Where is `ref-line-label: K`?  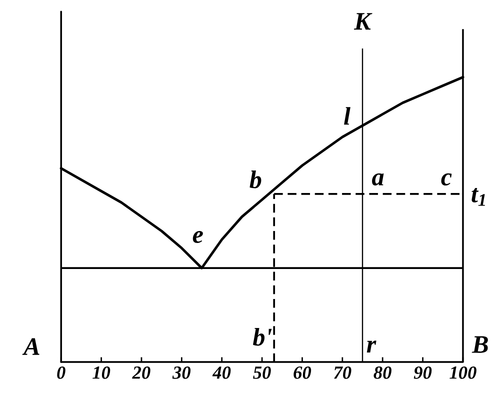 ref-line-label: K is located at coordinates (363, 21).